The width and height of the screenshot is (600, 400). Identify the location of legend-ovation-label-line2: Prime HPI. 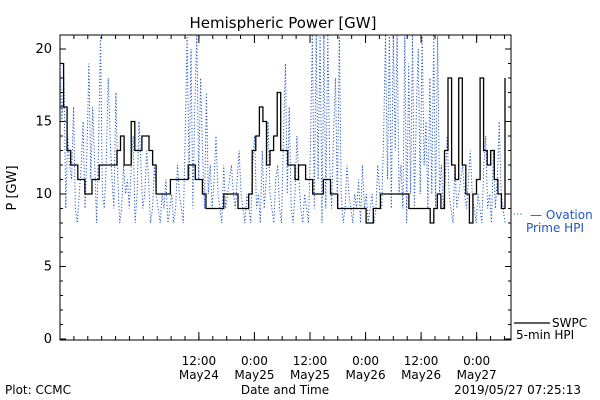
(555, 228).